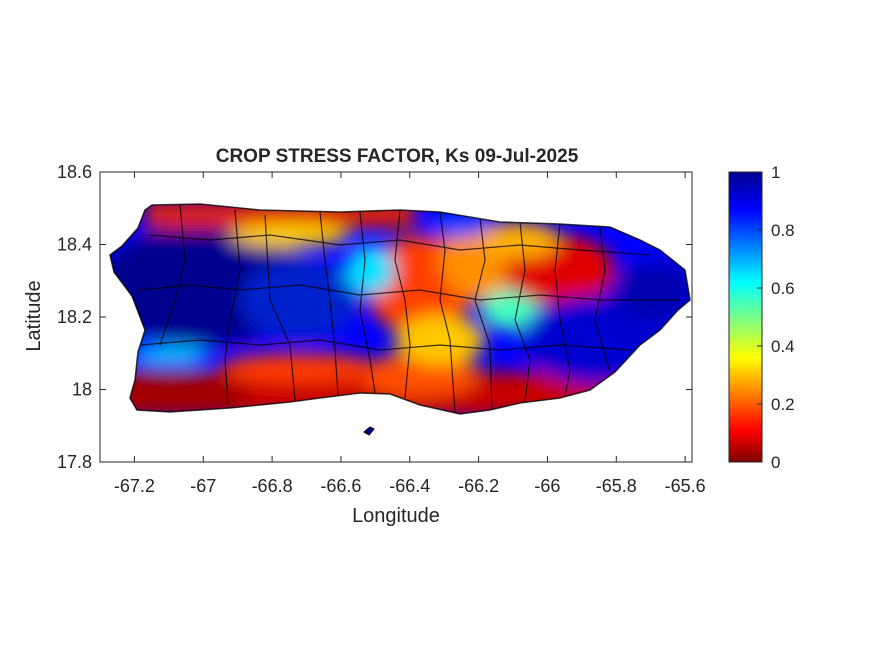 The width and height of the screenshot is (875, 656). Describe the element at coordinates (783, 230) in the screenshot. I see `colorbar-tick-label: 0.8` at that location.